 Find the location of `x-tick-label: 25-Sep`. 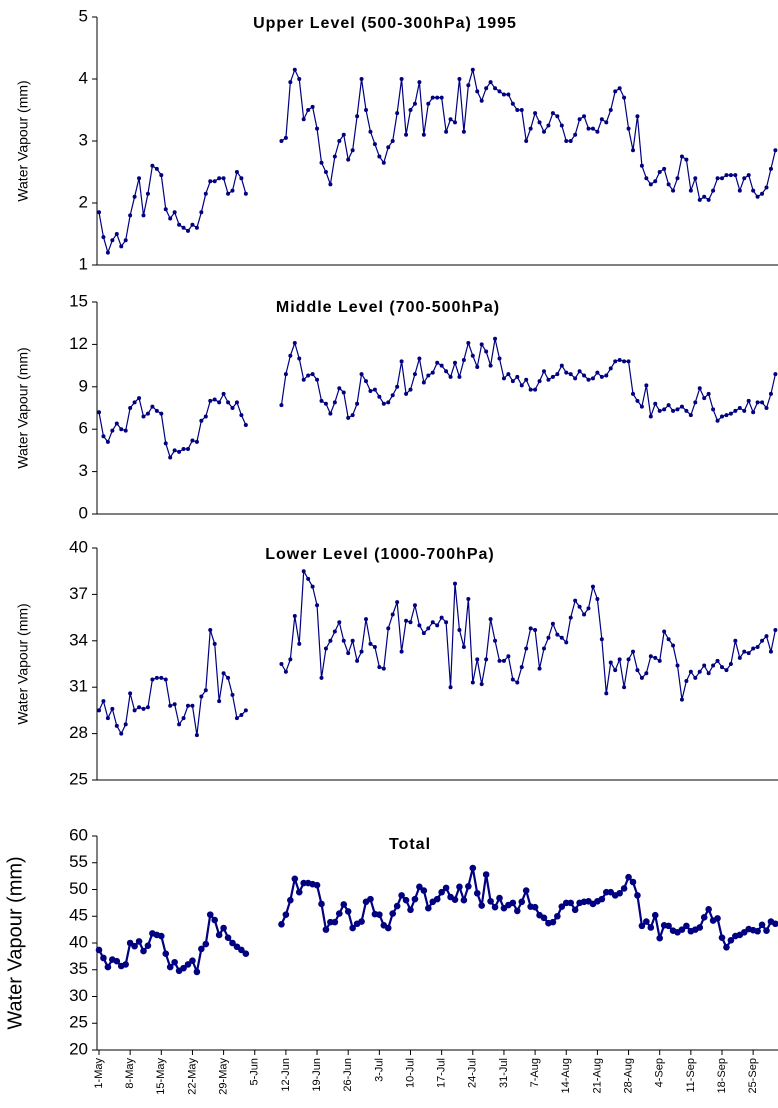

x-tick-label: 25-Sep is located at coordinates (753, 1075).